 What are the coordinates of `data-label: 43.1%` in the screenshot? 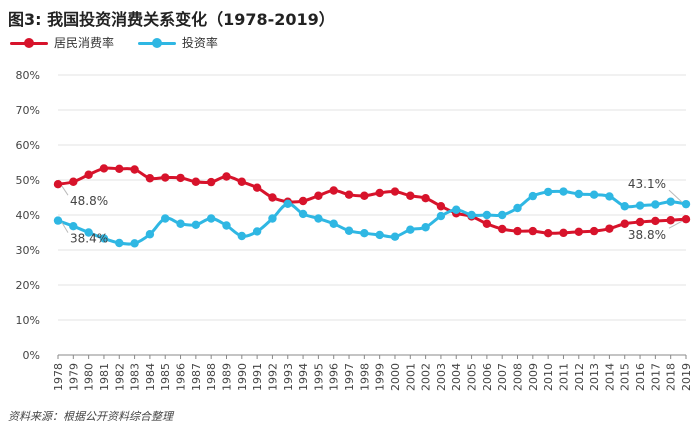 It's located at (647, 184).